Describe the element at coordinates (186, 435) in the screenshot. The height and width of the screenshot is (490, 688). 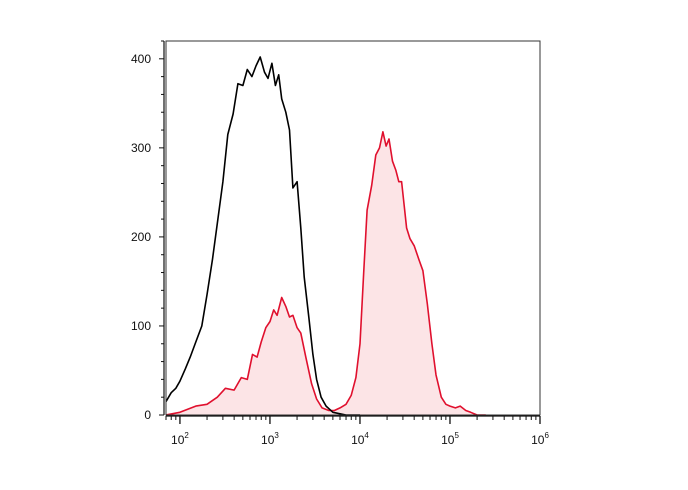
I see `x-tick-exponent: 2` at that location.